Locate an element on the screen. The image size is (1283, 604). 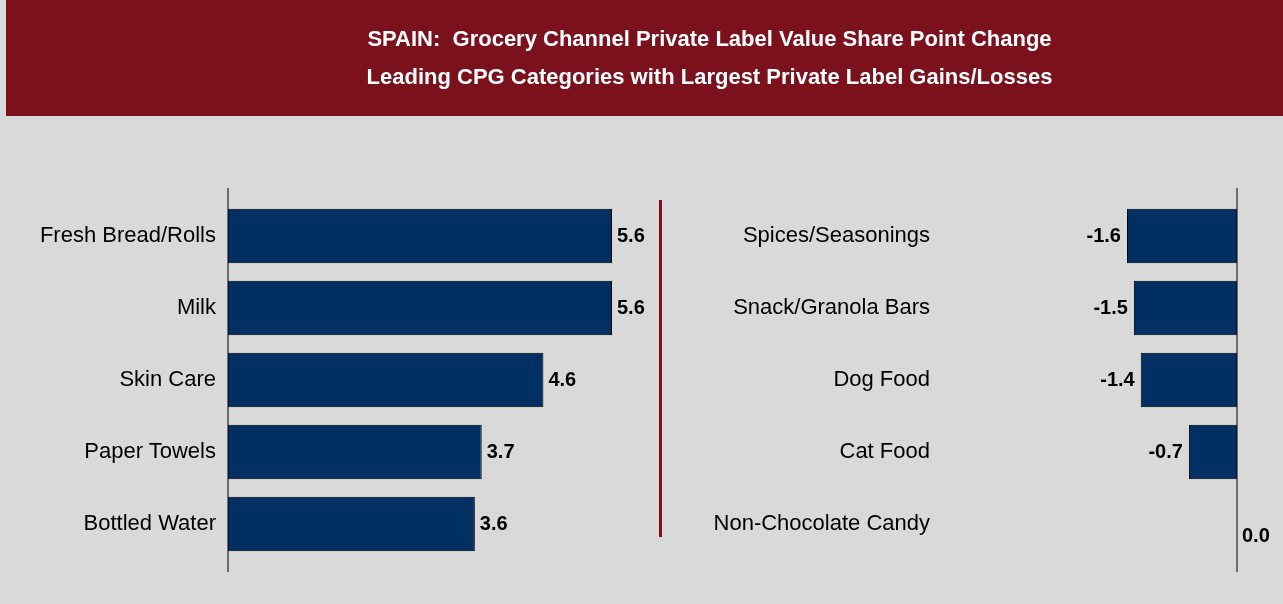
data-label: 0.0 is located at coordinates (1256, 534).